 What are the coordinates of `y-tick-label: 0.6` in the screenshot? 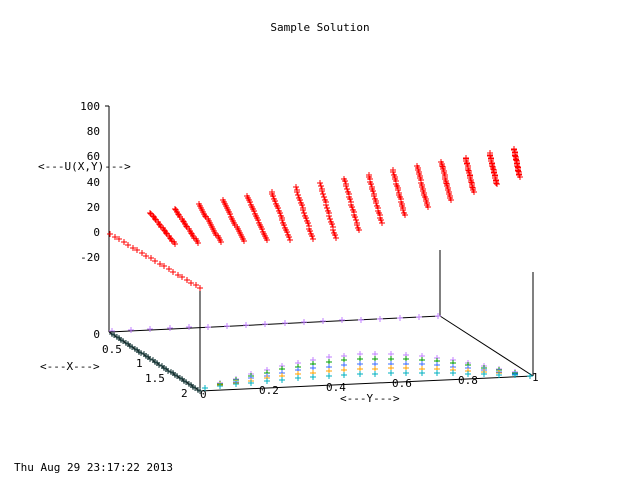 It's located at (402, 383).